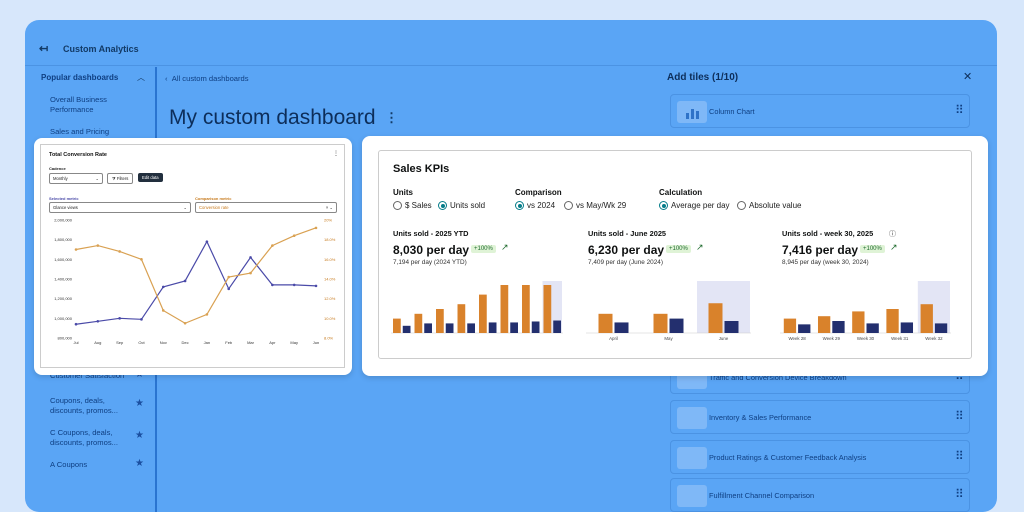  What do you see at coordinates (681, 192) in the screenshot?
I see `calculation-label: Calculation` at bounding box center [681, 192].